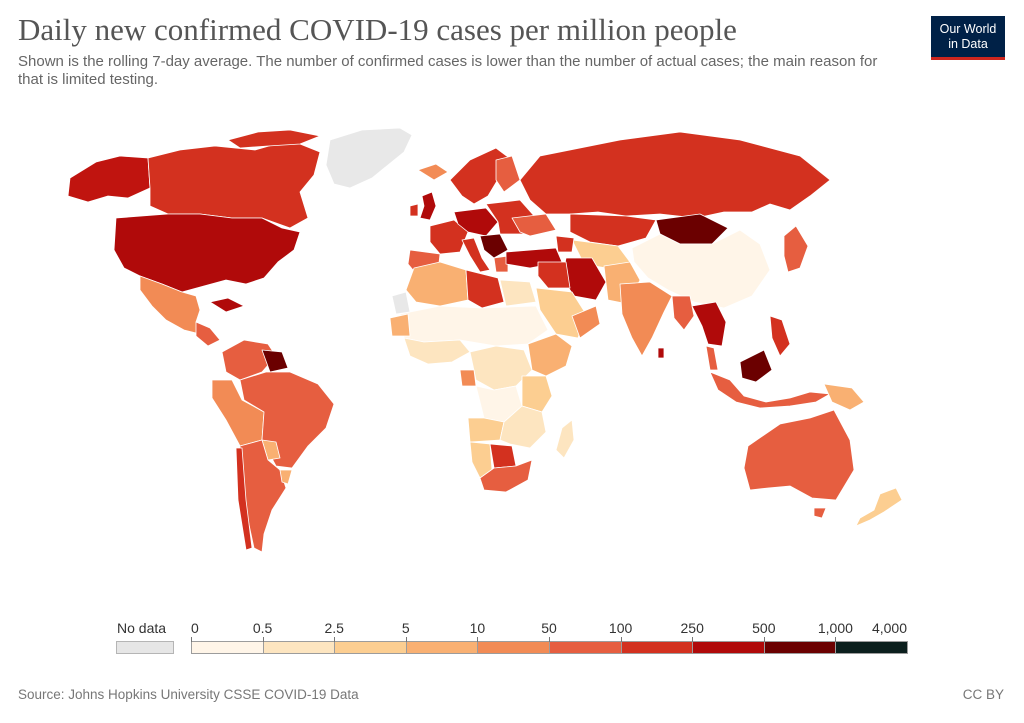  What do you see at coordinates (701, 269) in the screenshot?
I see `region-china` at bounding box center [701, 269].